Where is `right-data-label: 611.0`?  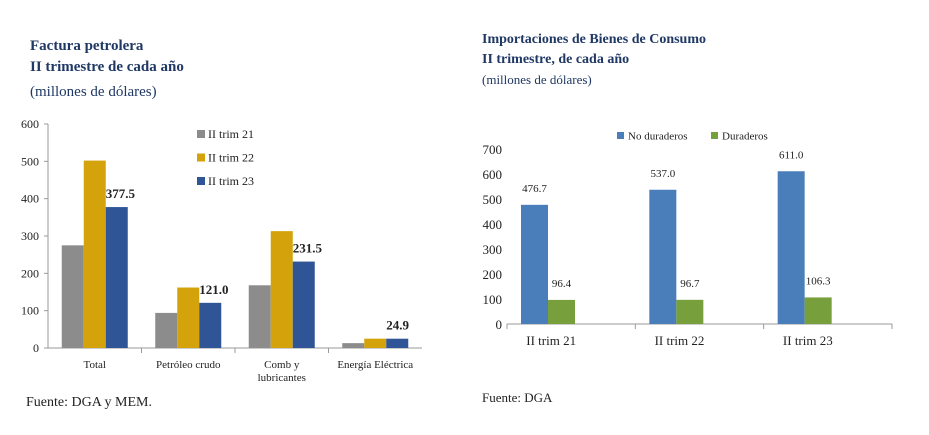
right-data-label: 611.0 is located at coordinates (791, 155).